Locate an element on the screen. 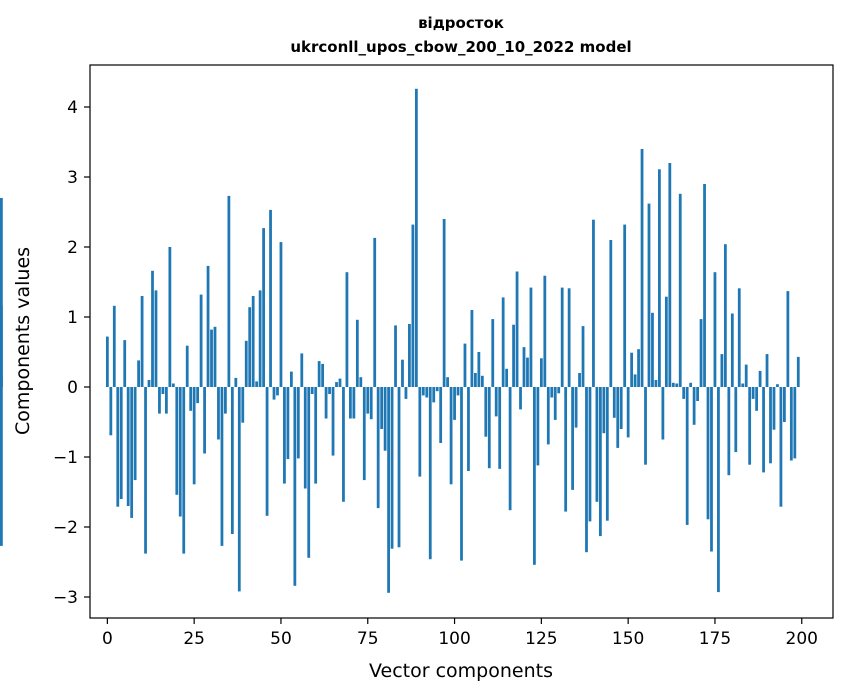 Image resolution: width=847 pixels, height=696 pixels. x-tick-label: 25 is located at coordinates (194, 639).